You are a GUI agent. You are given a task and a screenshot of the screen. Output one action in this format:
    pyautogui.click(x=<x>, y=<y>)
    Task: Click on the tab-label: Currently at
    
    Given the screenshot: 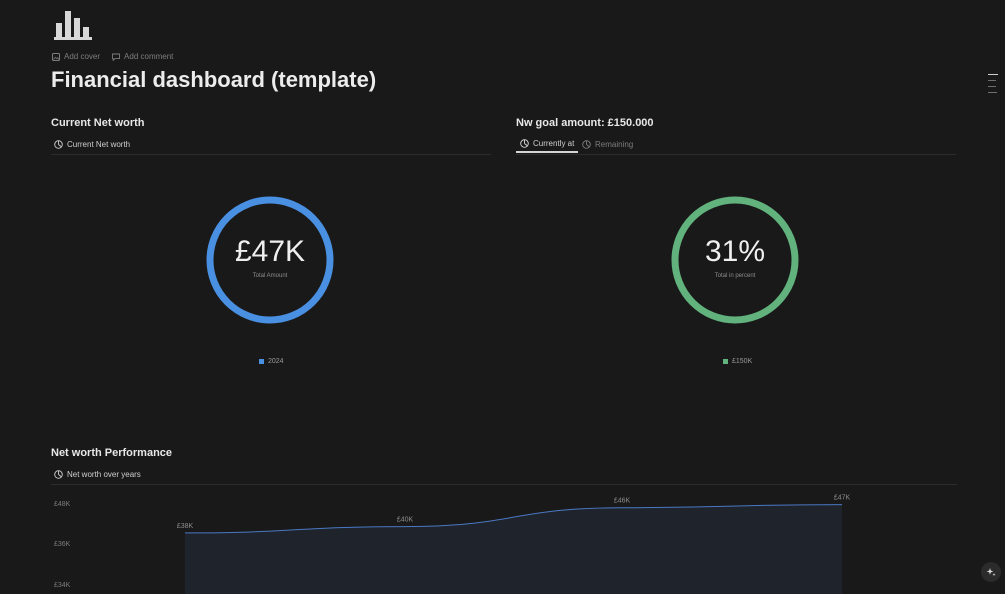 What is the action you would take?
    pyautogui.click(x=554, y=143)
    